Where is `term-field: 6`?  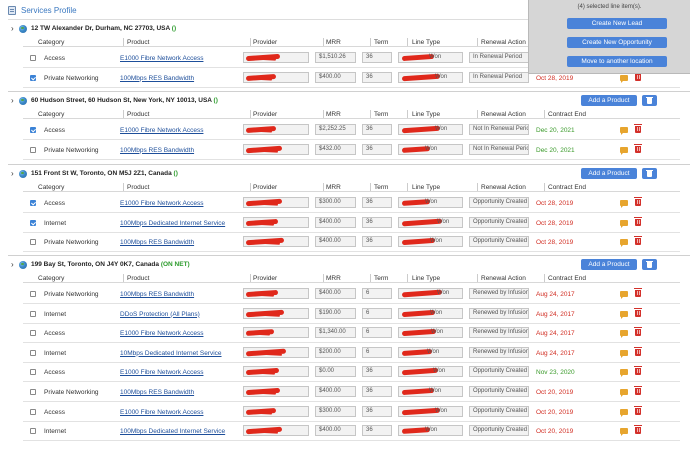 term-field: 6 is located at coordinates (377, 352).